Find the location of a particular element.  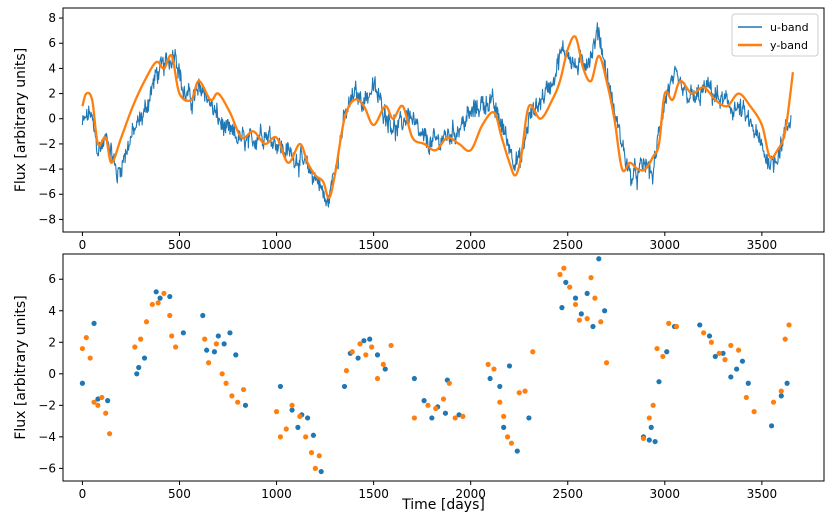

y-tick-label: 6 is located at coordinates (52, 43).